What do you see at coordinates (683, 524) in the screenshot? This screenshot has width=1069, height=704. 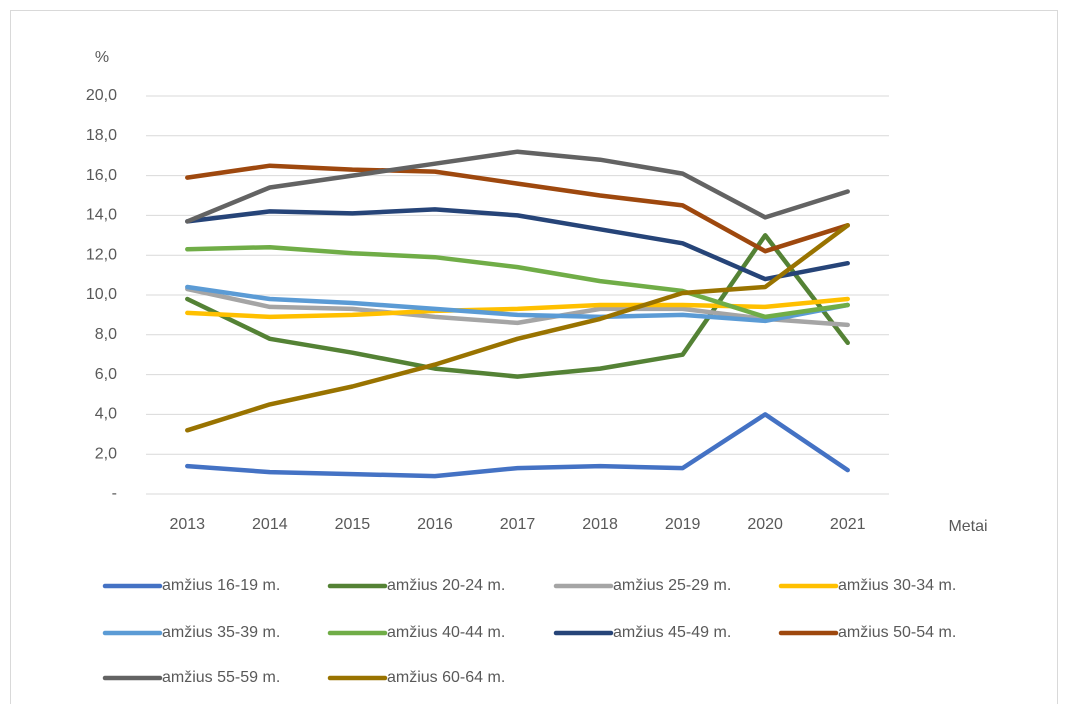 I see `x-tick-label: 2019` at bounding box center [683, 524].